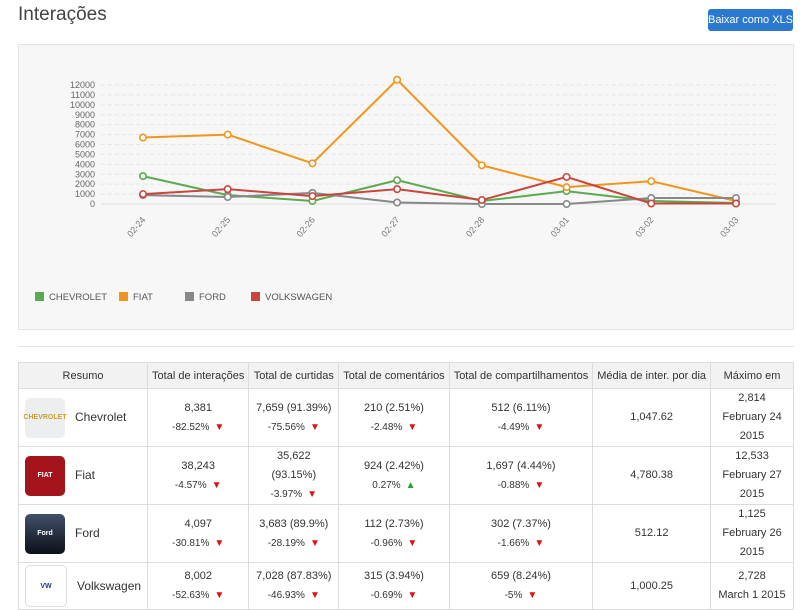  Describe the element at coordinates (198, 375) in the screenshot. I see `column-header: Total de interações` at that location.